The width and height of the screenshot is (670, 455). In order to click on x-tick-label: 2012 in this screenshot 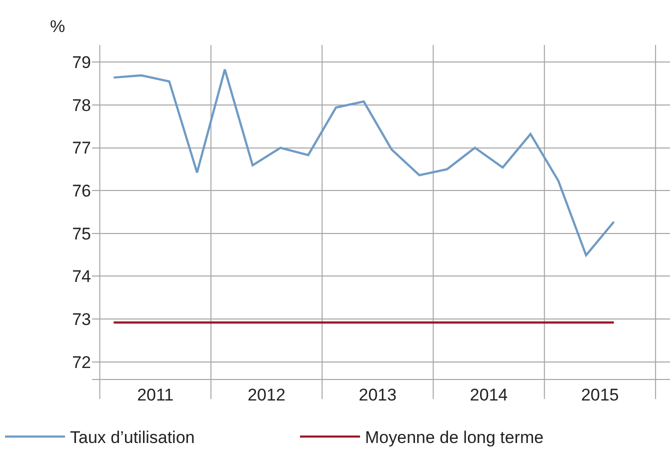, I will do `click(267, 394)`.